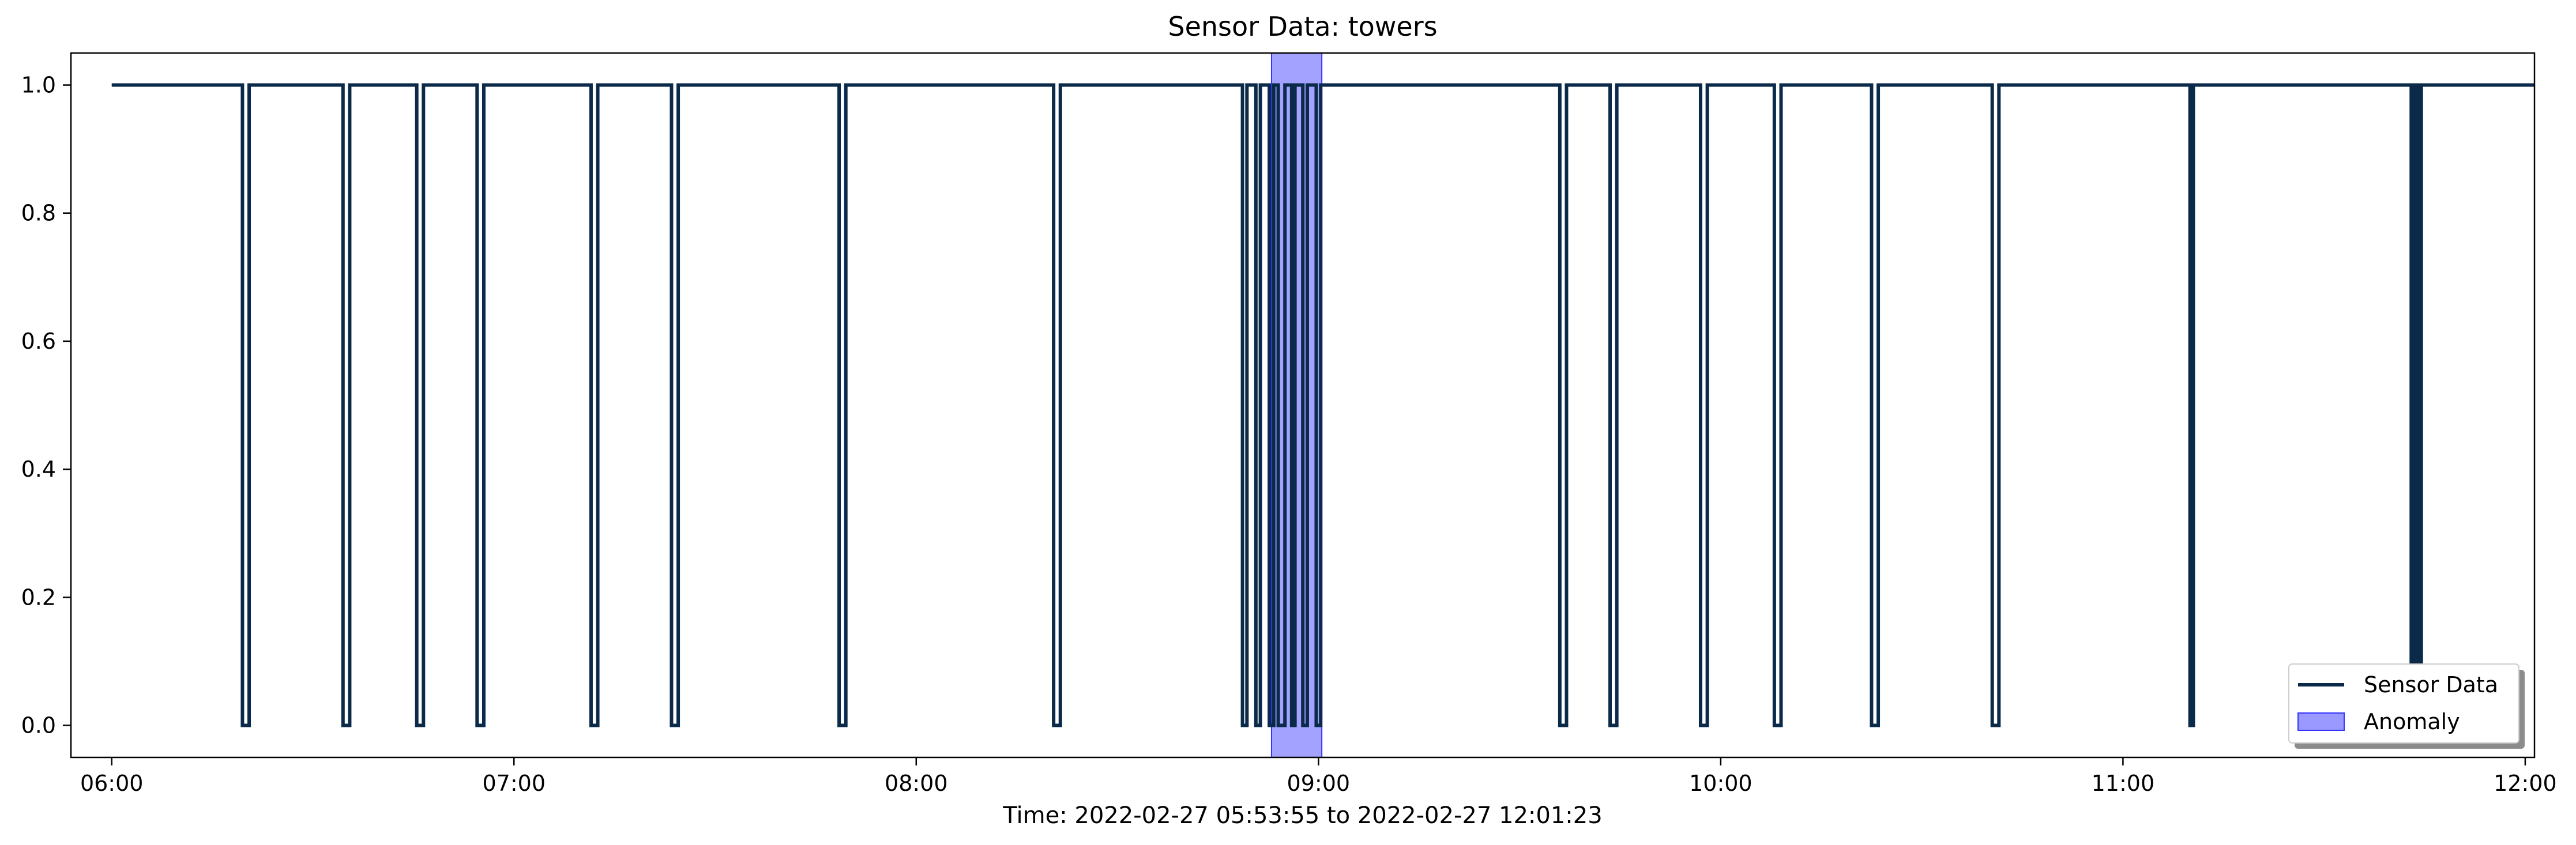 This screenshot has width=2576, height=845. Describe the element at coordinates (1302, 27) in the screenshot. I see `chart-title: Sensor Data: towers` at that location.